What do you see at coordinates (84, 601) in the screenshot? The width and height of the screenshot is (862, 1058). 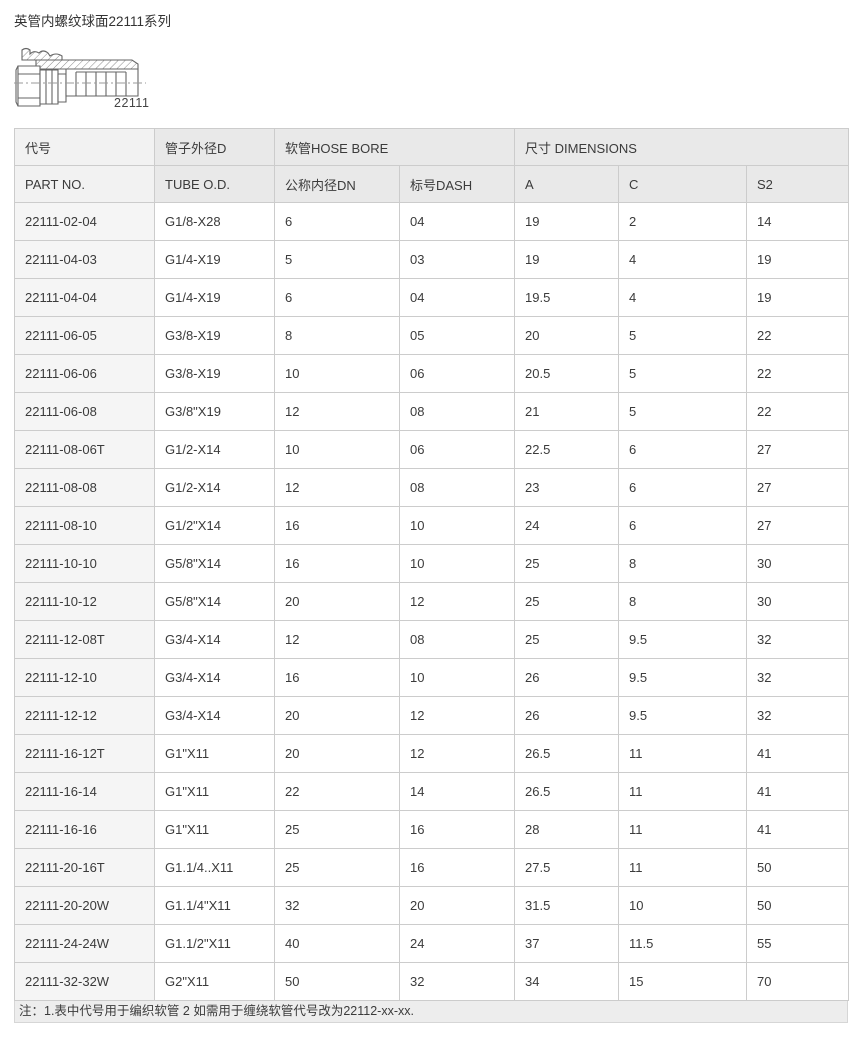 I see `table-cell: 22111-10-12` at bounding box center [84, 601].